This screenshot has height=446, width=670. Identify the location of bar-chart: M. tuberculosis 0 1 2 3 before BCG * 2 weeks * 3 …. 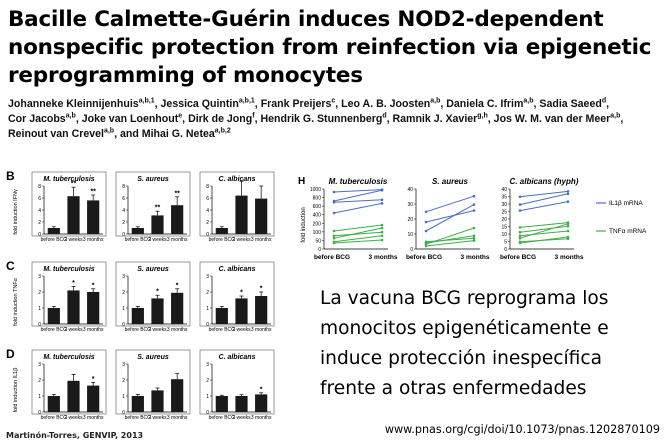
(69, 297).